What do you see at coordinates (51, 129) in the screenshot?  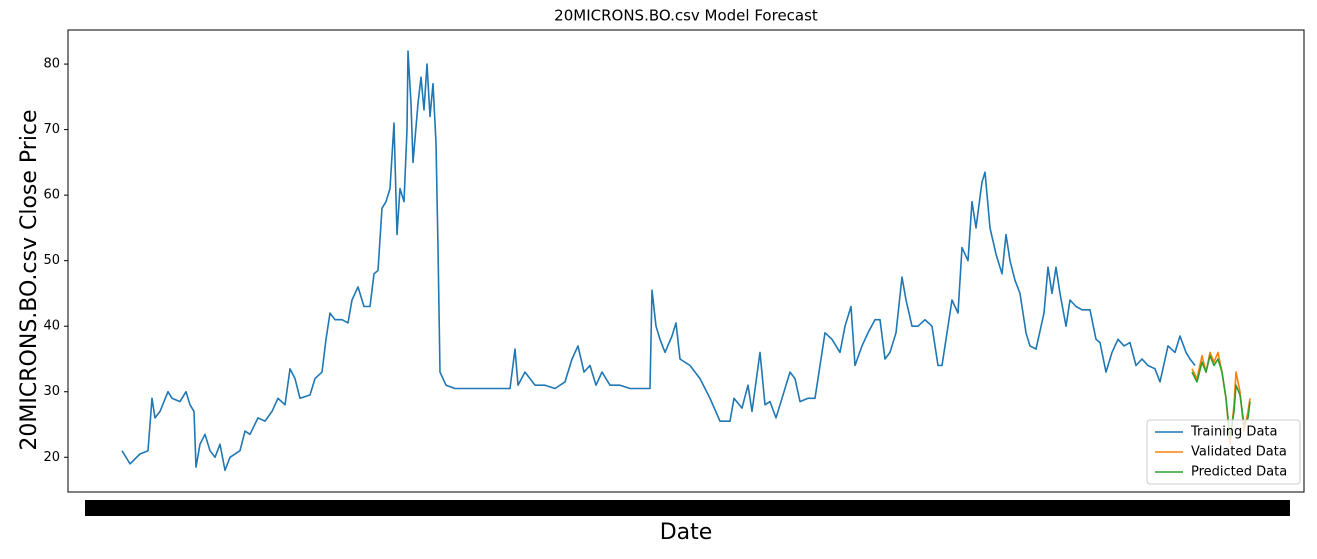 I see `y-tick-label: 70` at bounding box center [51, 129].